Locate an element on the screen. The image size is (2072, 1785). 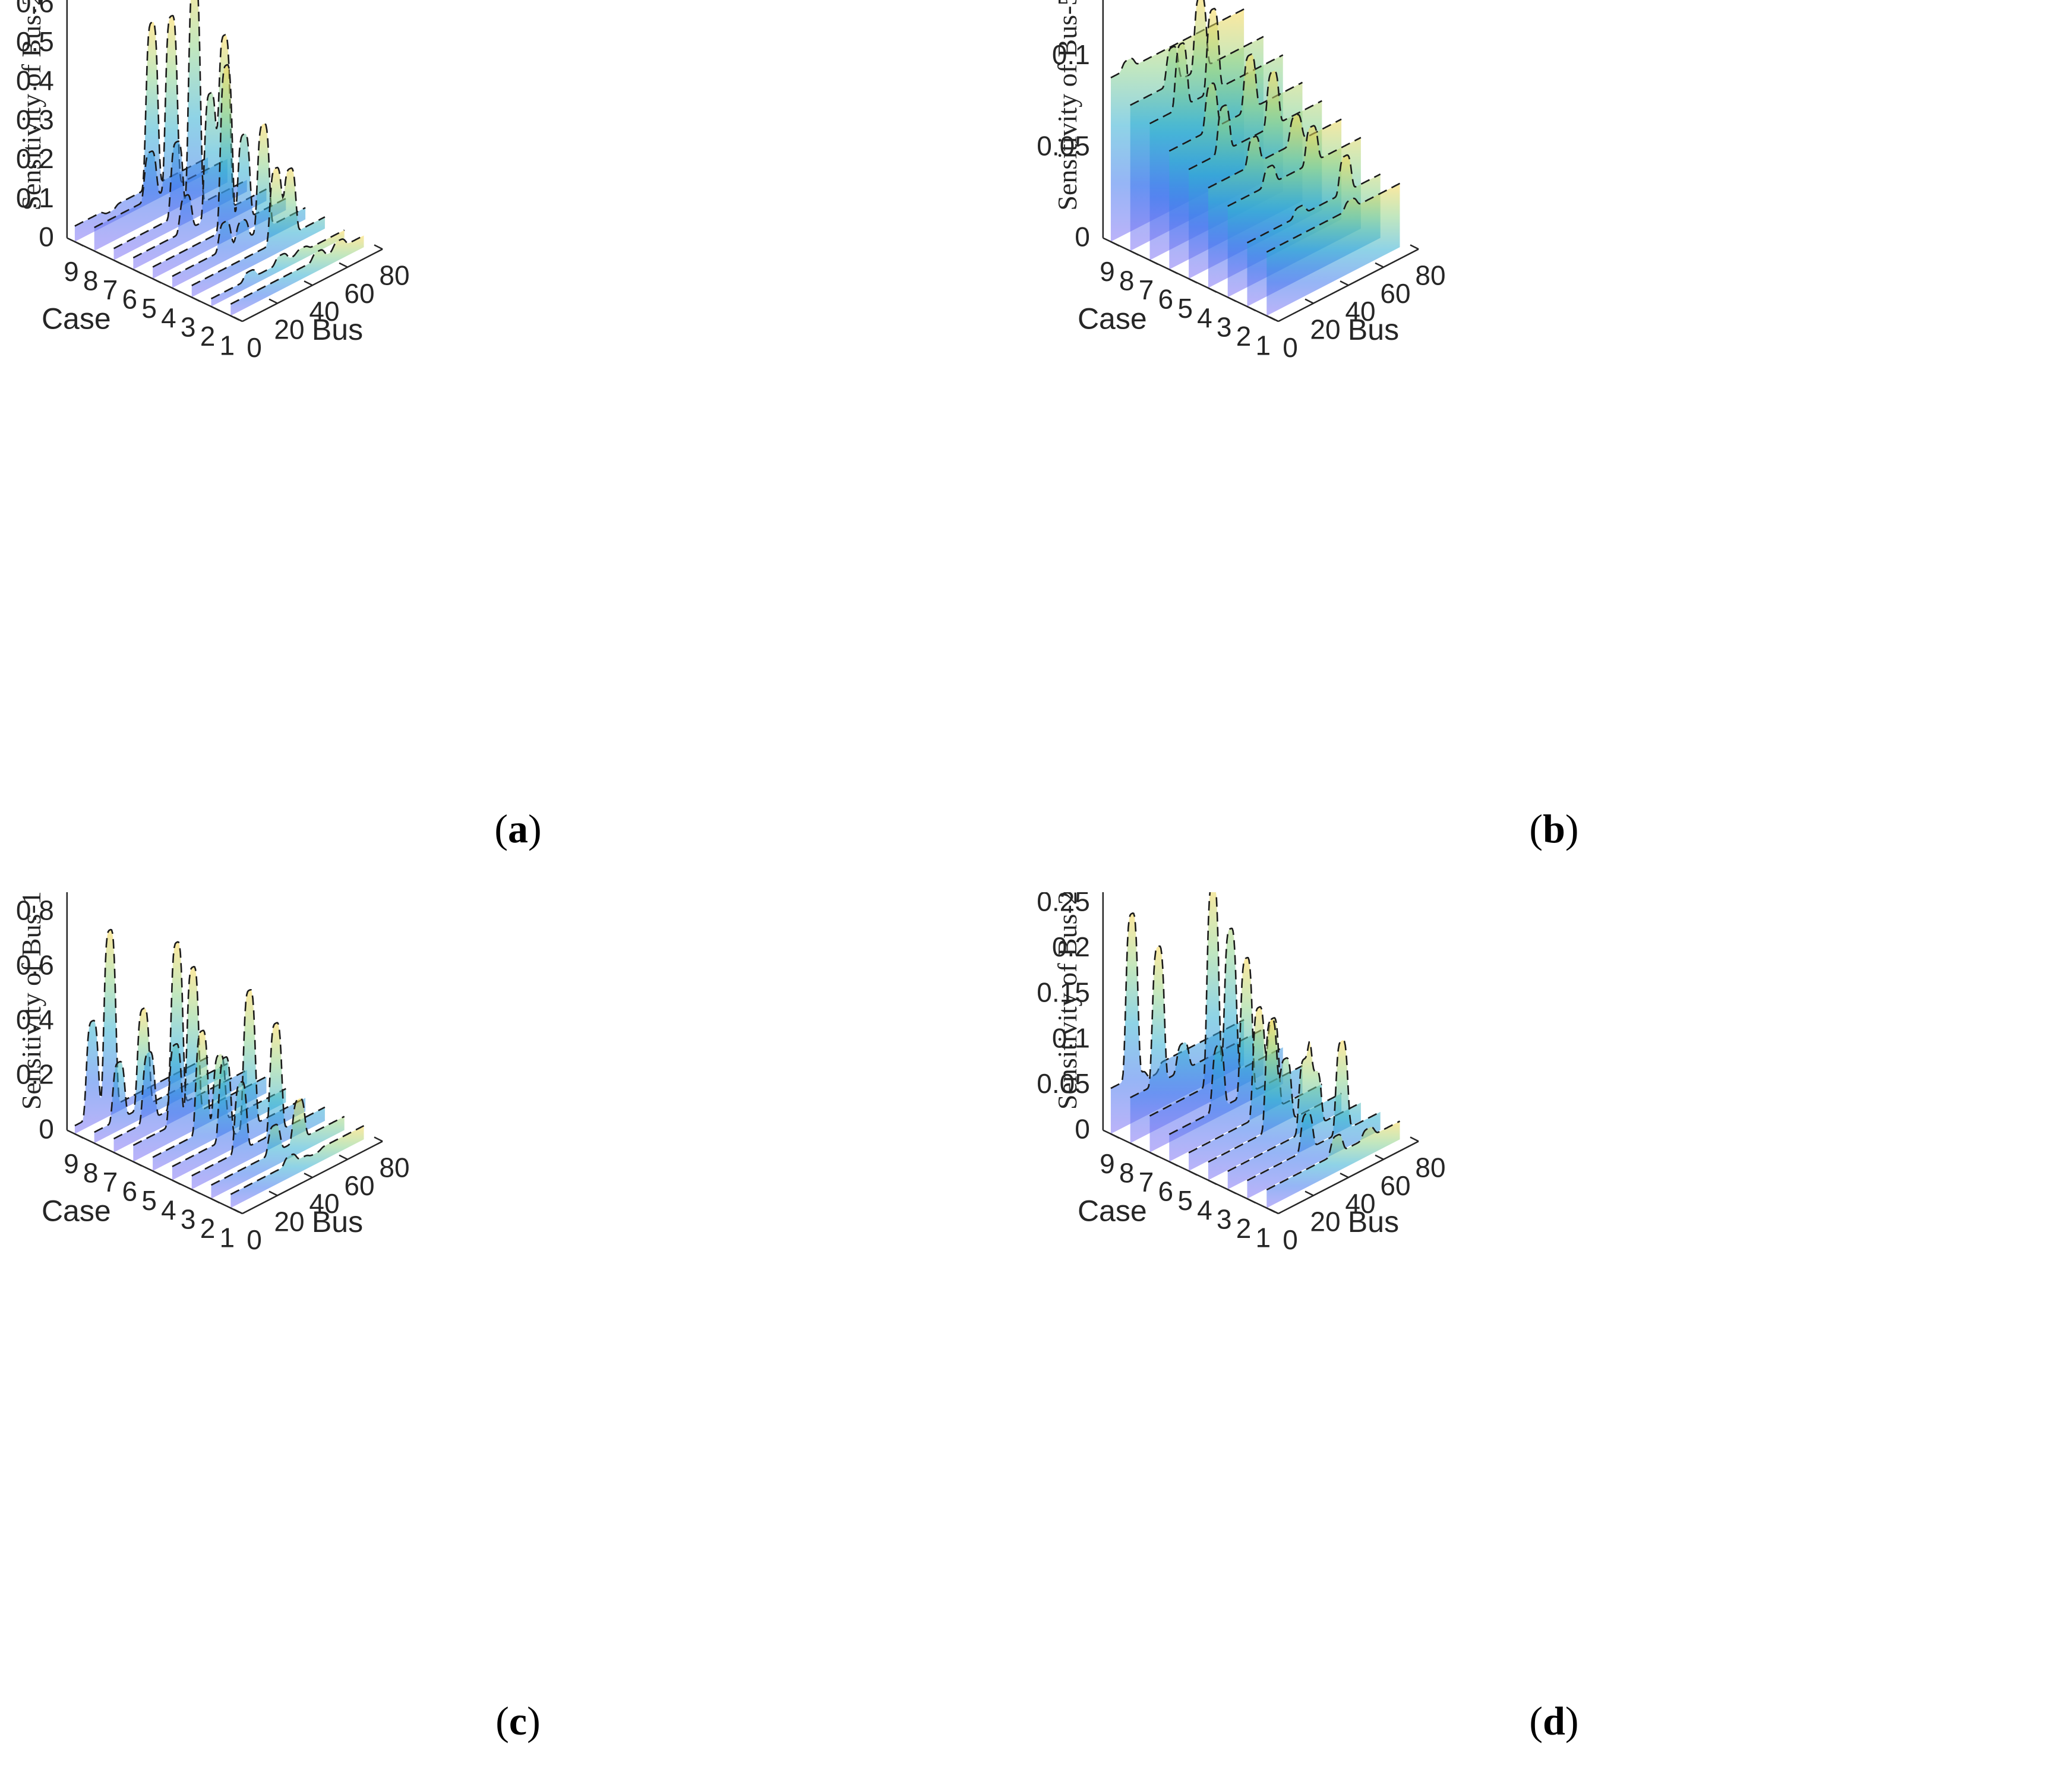
z-tick-label: 0.15 is located at coordinates (1063, 993).